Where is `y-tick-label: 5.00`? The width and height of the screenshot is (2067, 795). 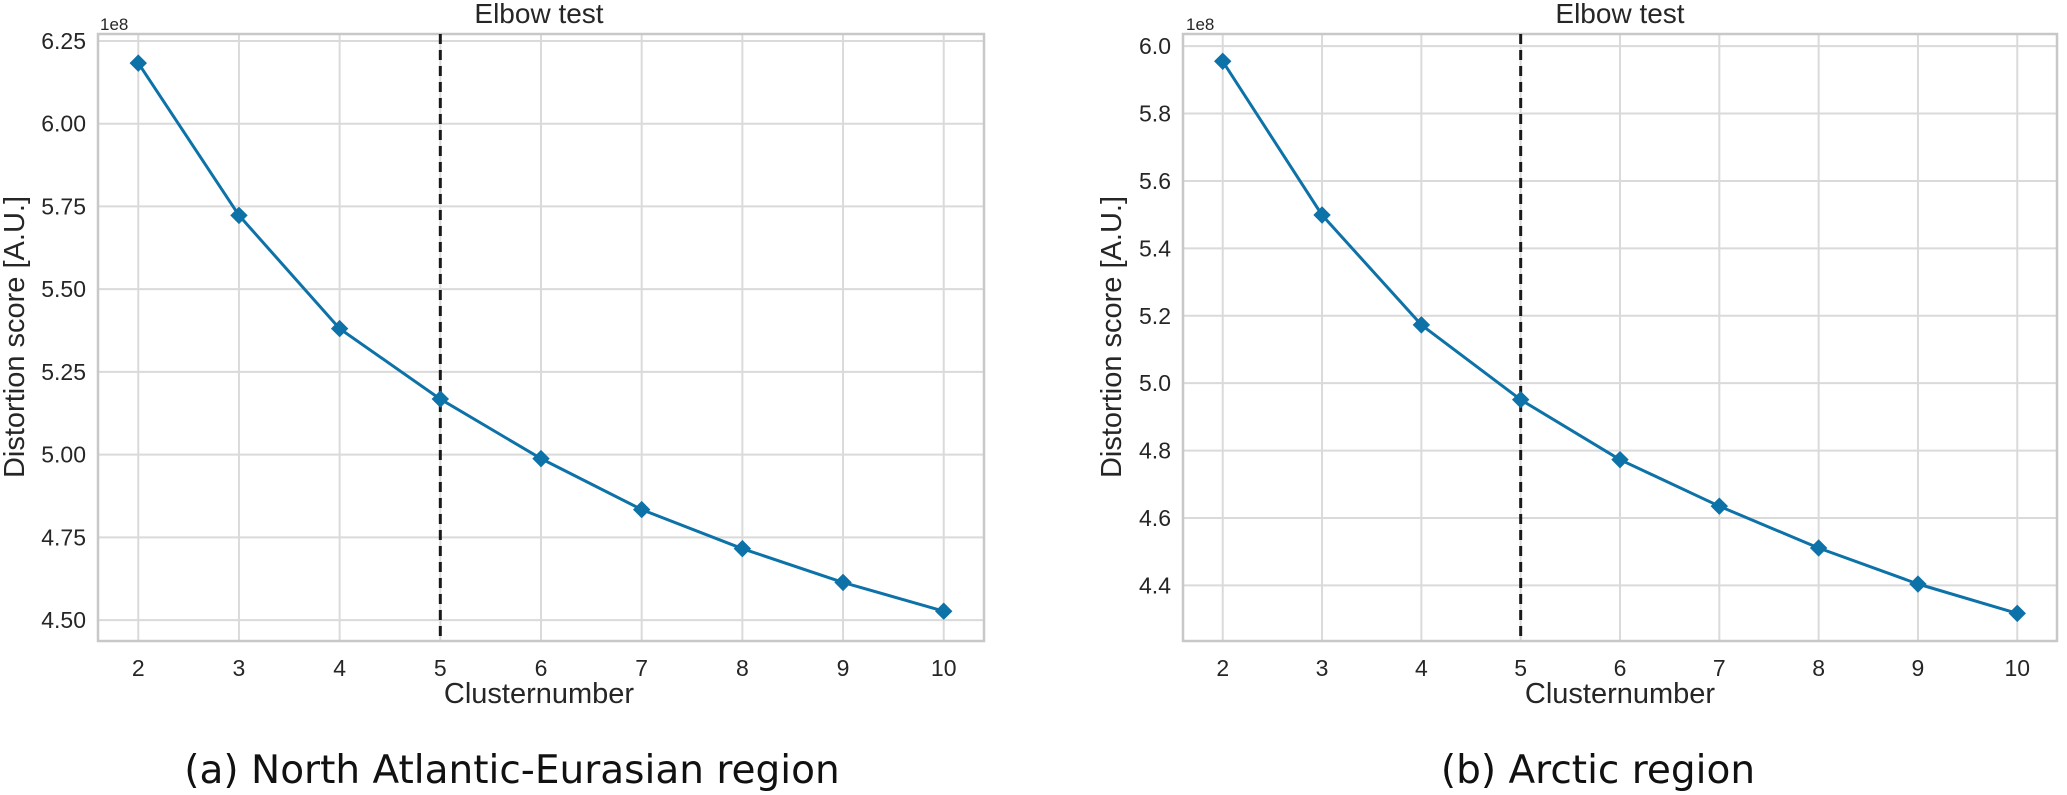
y-tick-label: 5.00 is located at coordinates (63, 455).